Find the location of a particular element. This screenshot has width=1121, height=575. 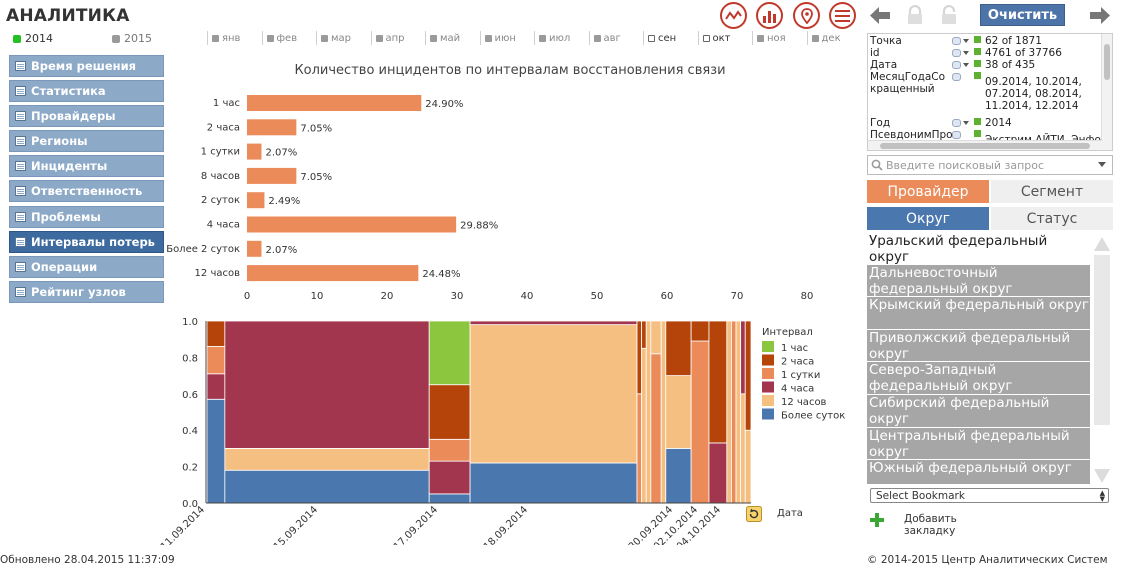

month-nov: ноя is located at coordinates (779, 38).